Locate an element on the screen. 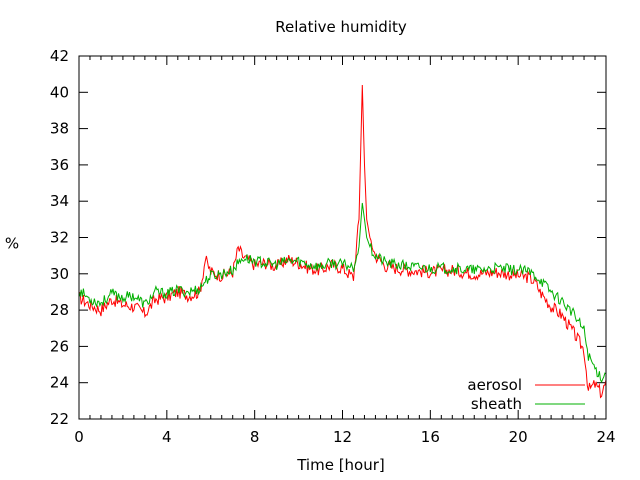 The width and height of the screenshot is (640, 480). x-tick-label: 16 is located at coordinates (430, 437).